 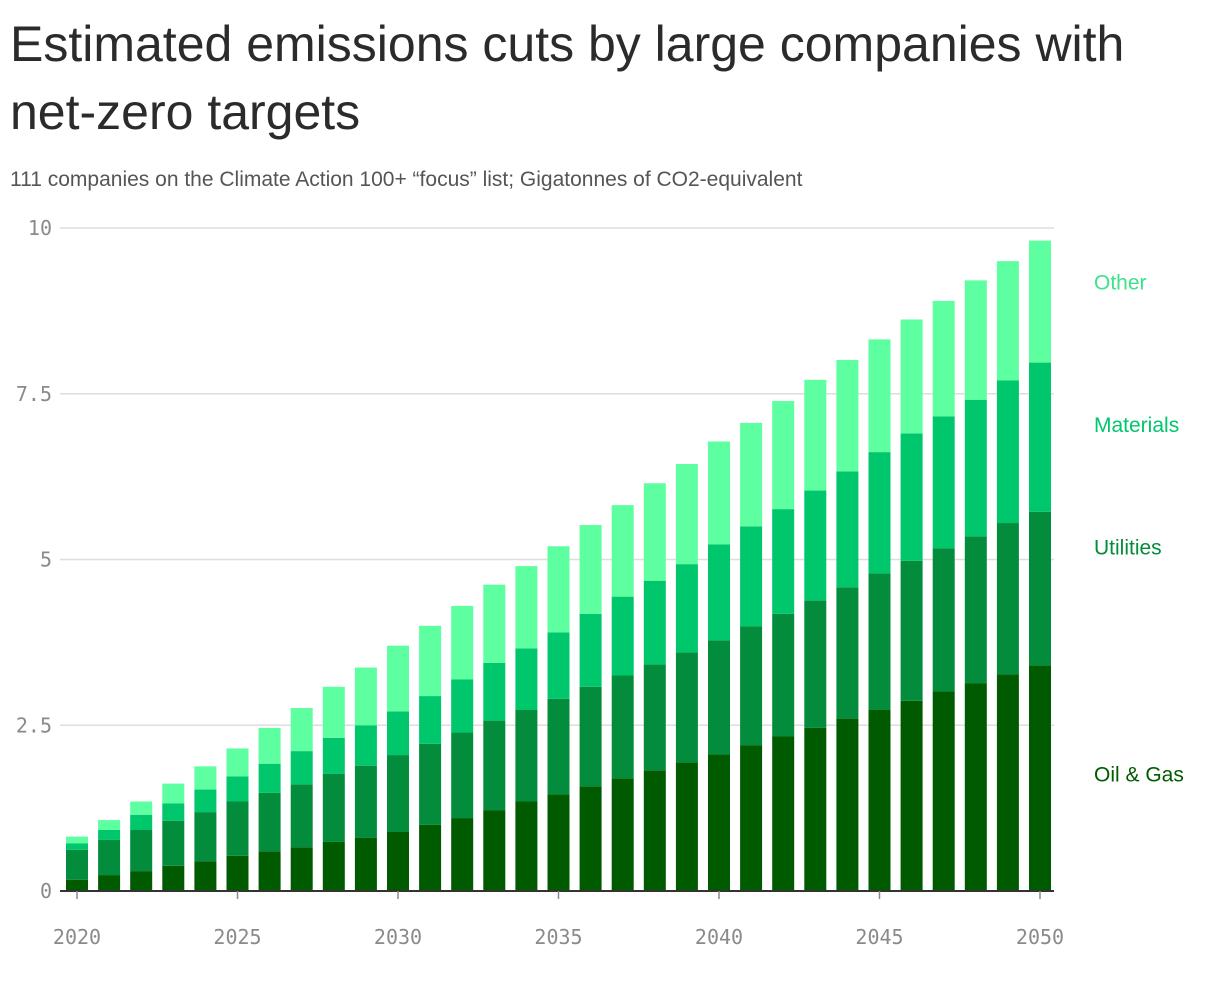 What do you see at coordinates (1120, 283) in the screenshot?
I see `legend-label: Other` at bounding box center [1120, 283].